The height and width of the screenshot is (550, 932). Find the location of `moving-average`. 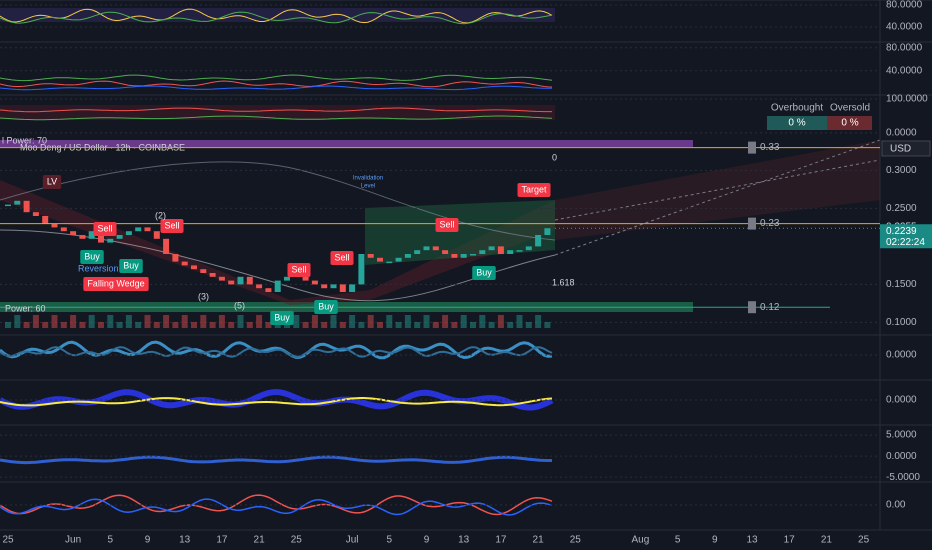

moving-average is located at coordinates (278, 201).